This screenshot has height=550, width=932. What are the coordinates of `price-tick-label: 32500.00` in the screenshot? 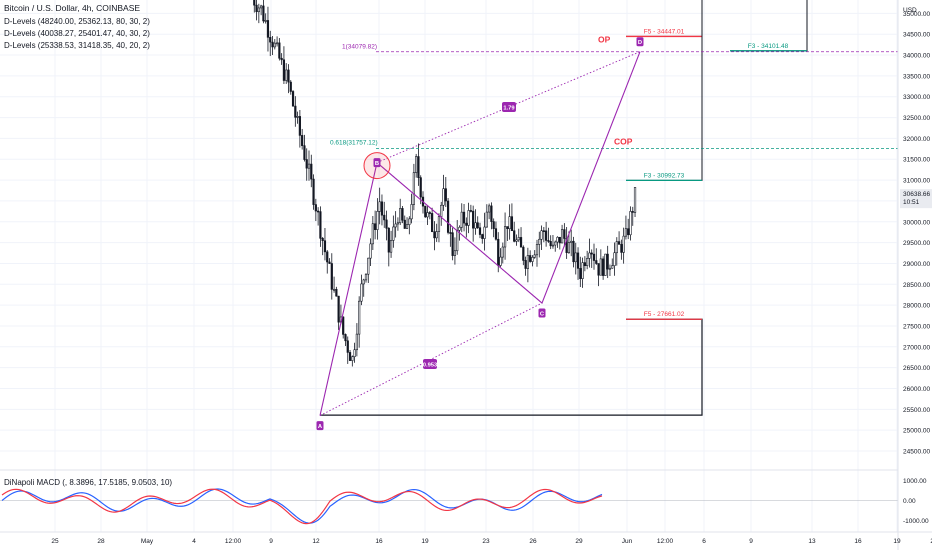 It's located at (916, 118).